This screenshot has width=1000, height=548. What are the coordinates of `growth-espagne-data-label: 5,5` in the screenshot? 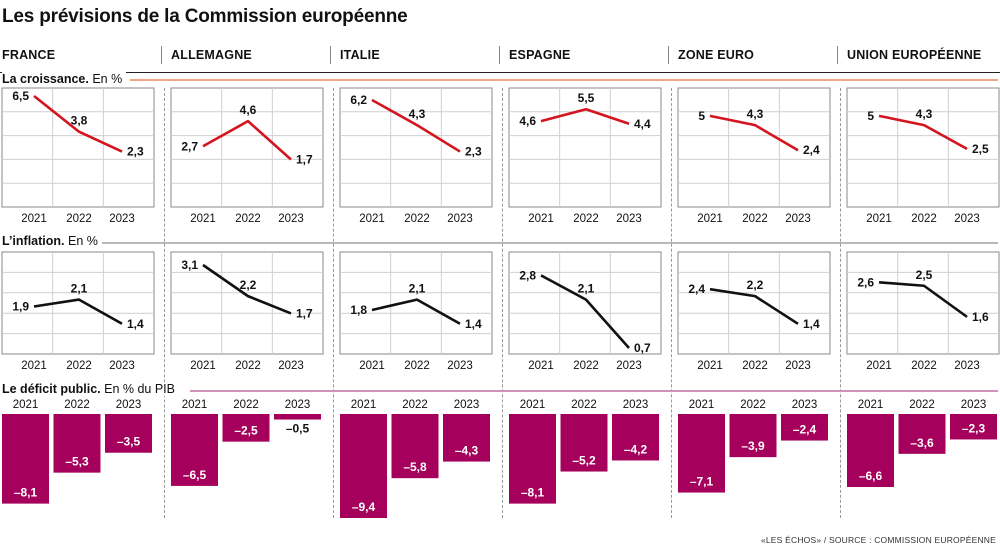 It's located at (586, 98).